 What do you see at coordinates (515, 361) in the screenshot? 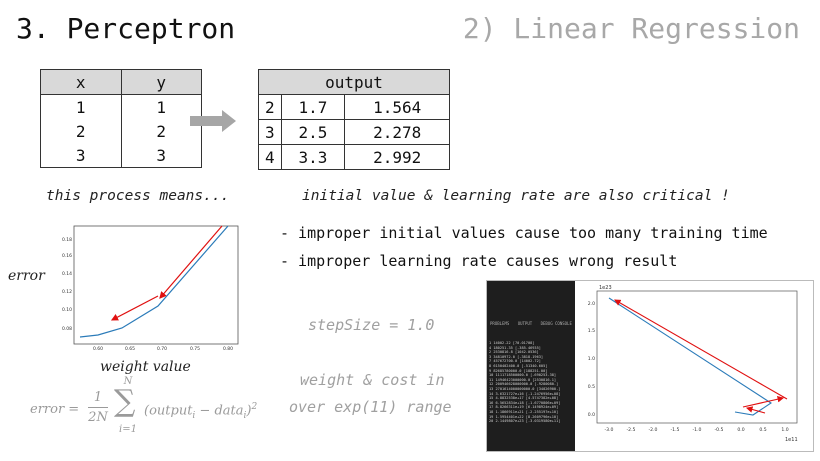
I see `terminal-line: 7 457672700.0 [14002.72]` at bounding box center [515, 361].